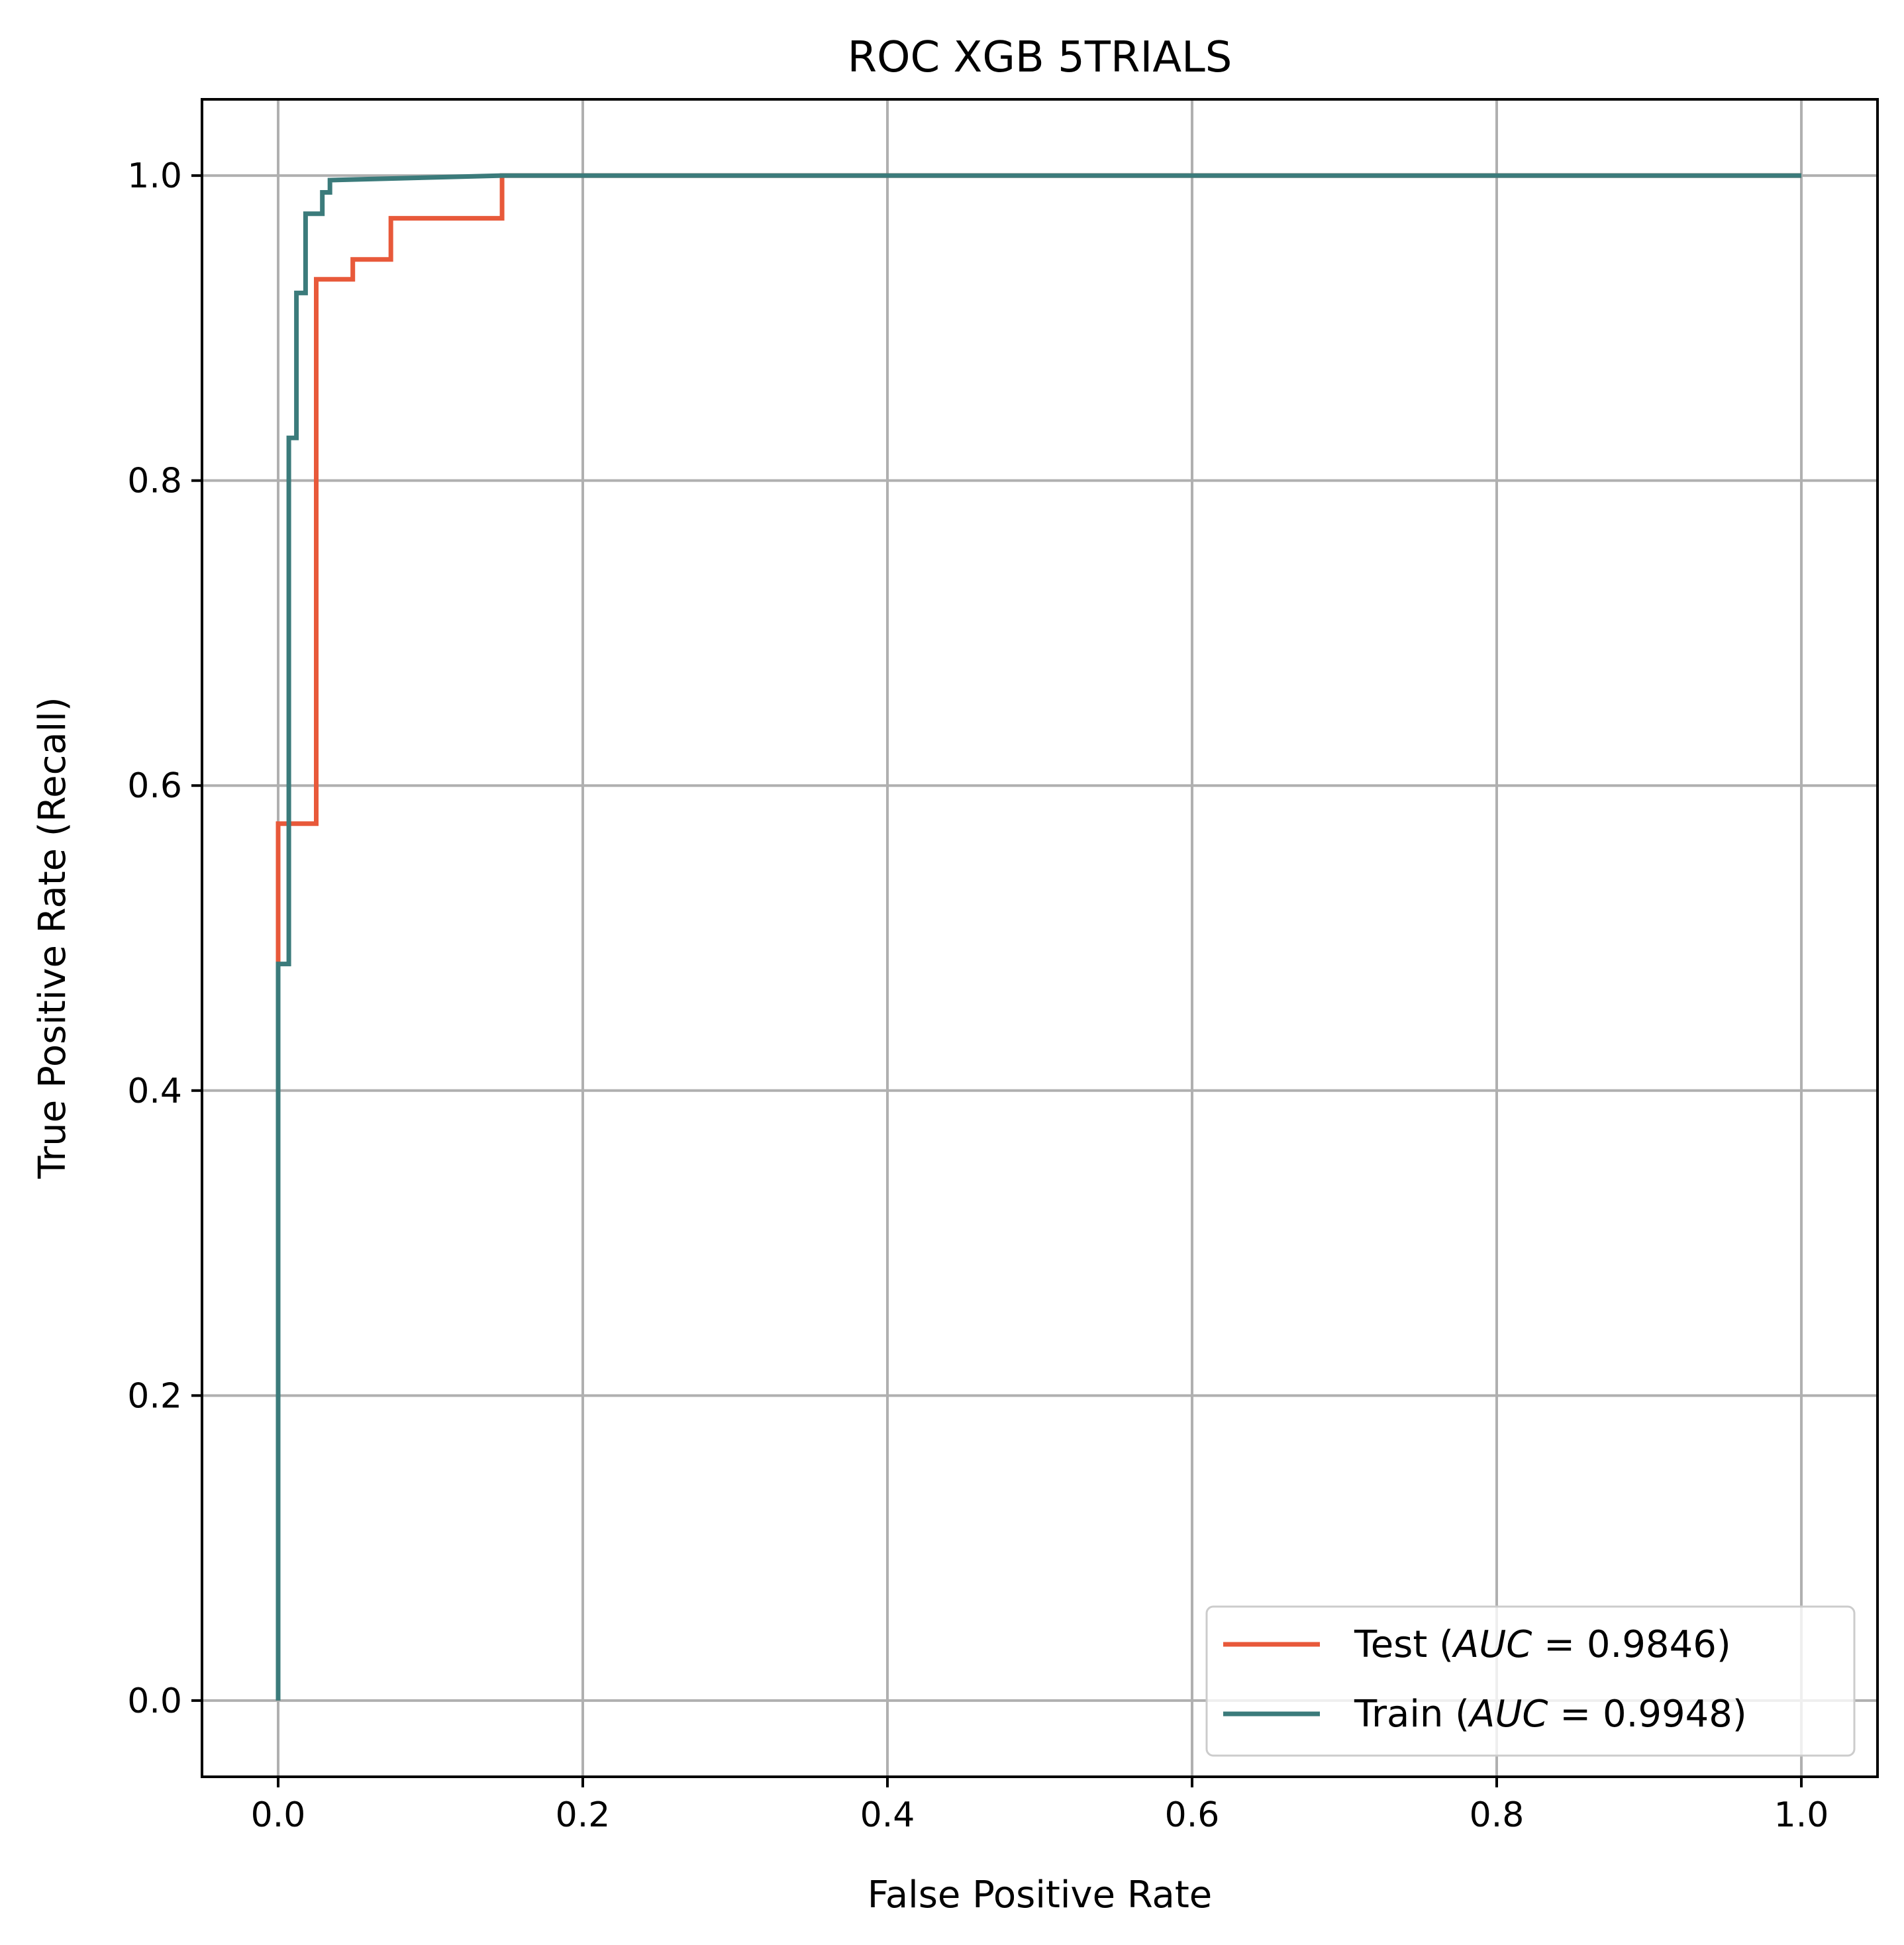 The height and width of the screenshot is (1945, 1904). What do you see at coordinates (154, 1091) in the screenshot?
I see `y-tick-label: 0.4` at bounding box center [154, 1091].